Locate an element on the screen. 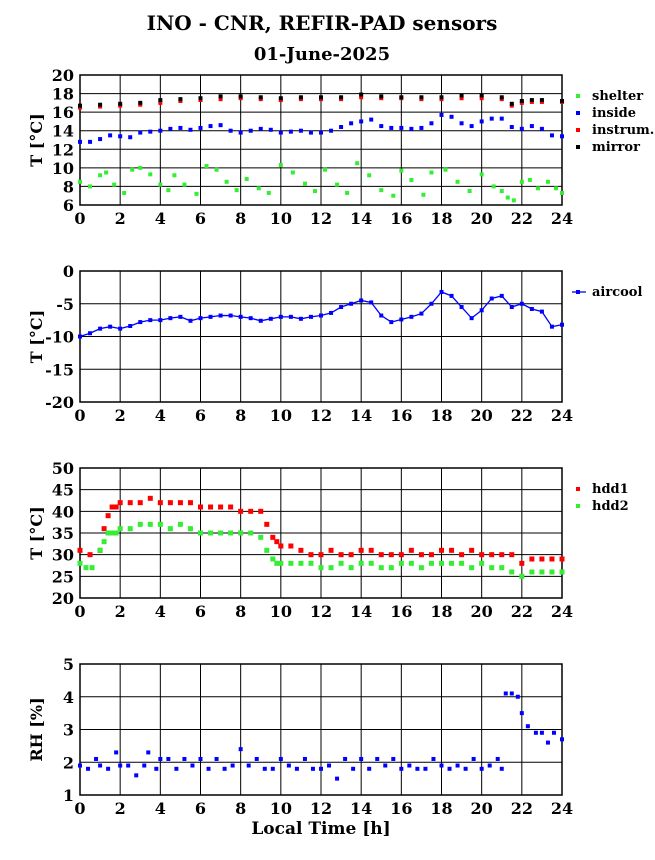 The height and width of the screenshot is (860, 655). x-tick-label: 18 is located at coordinates (441, 218).